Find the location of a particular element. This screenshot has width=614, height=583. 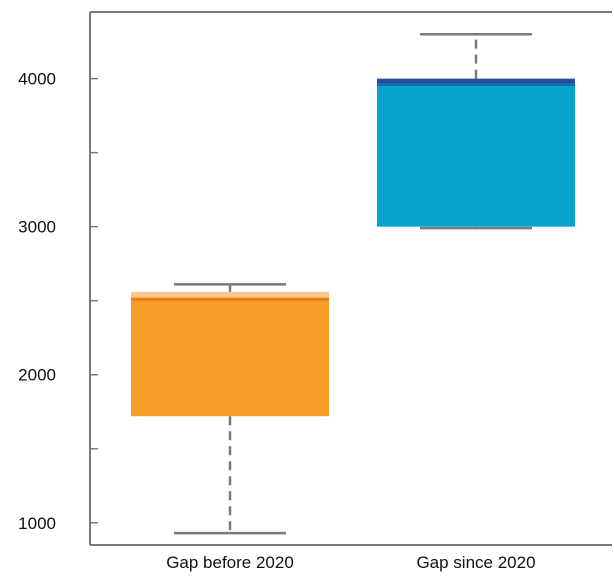

x-axis: Gap before 2020 Gap since 2020 is located at coordinates (350, 562).